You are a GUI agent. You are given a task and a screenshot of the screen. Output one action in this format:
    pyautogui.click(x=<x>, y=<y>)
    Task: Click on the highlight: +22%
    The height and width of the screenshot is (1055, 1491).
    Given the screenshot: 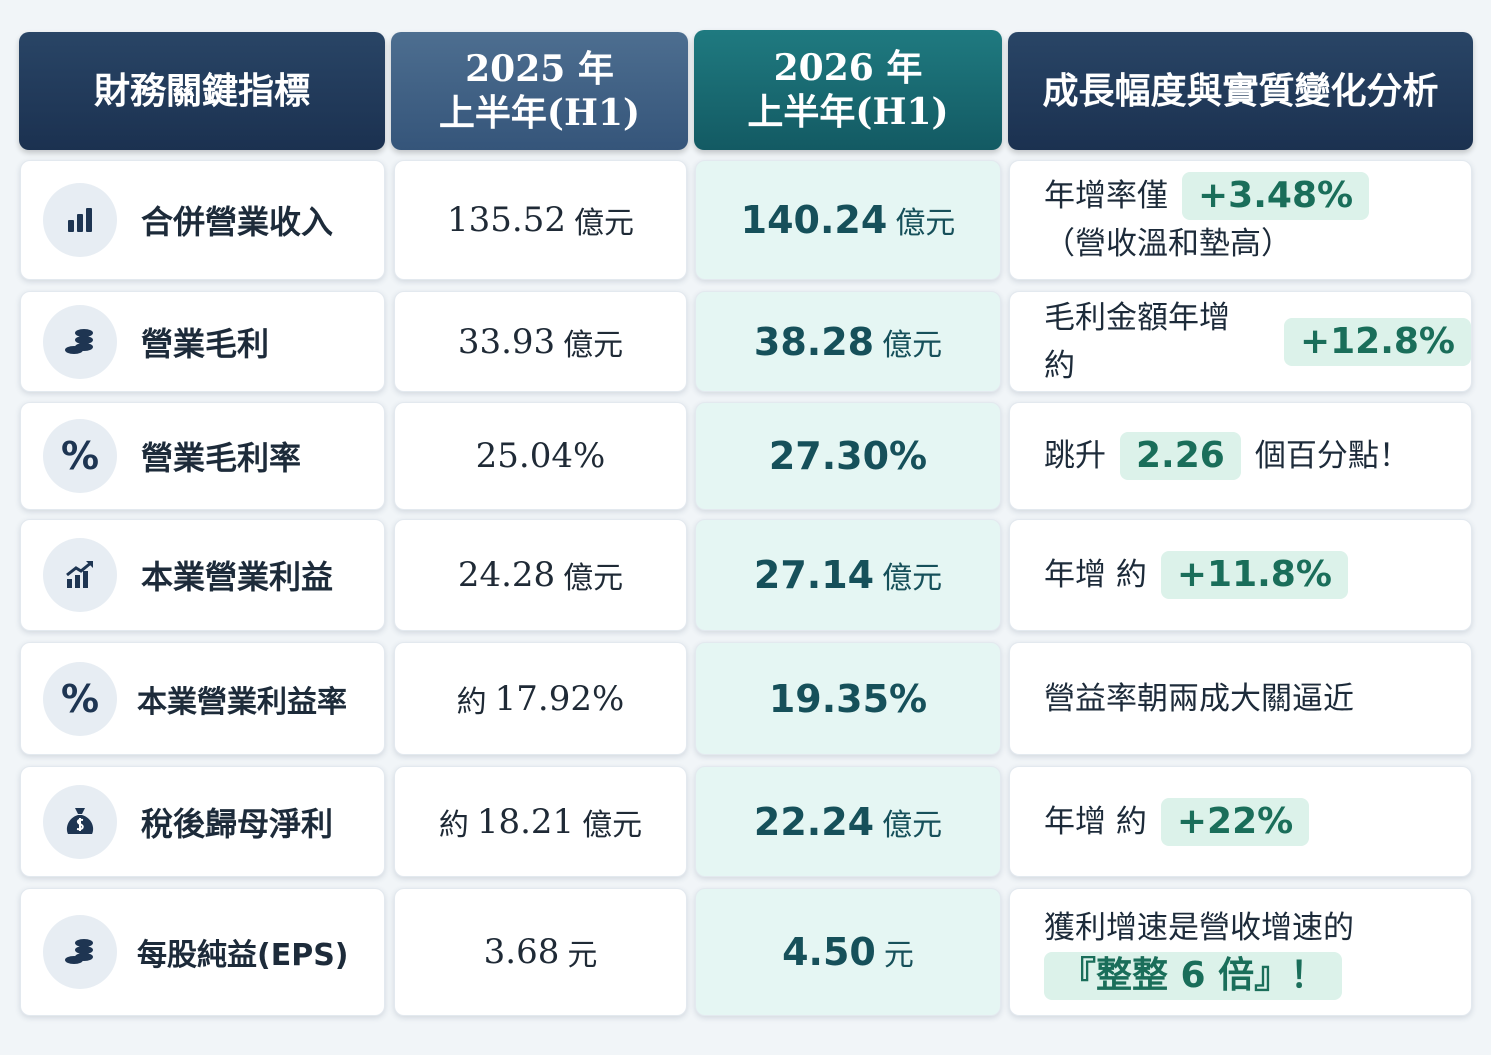 What is the action you would take?
    pyautogui.click(x=1235, y=821)
    